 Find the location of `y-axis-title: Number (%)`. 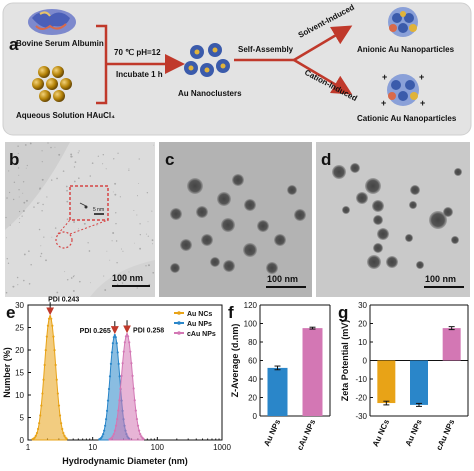

y-axis-title: Number (%) is located at coordinates (7, 372).